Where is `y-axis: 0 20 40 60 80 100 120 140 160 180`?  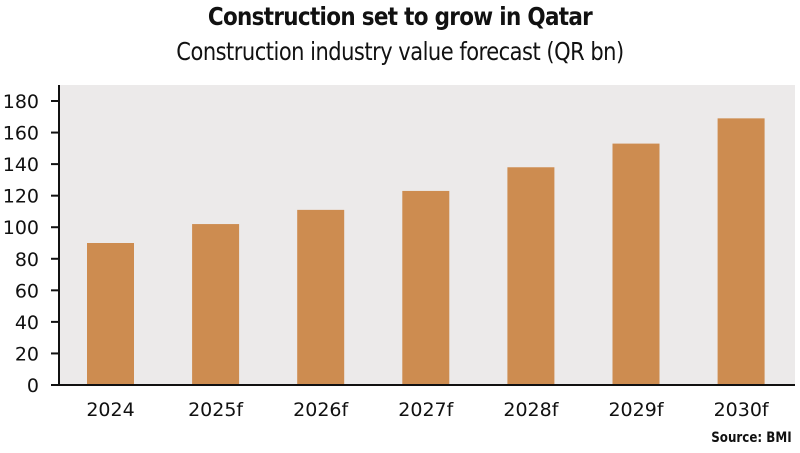 y-axis: 0 20 40 60 80 100 120 140 160 180 is located at coordinates (31, 241).